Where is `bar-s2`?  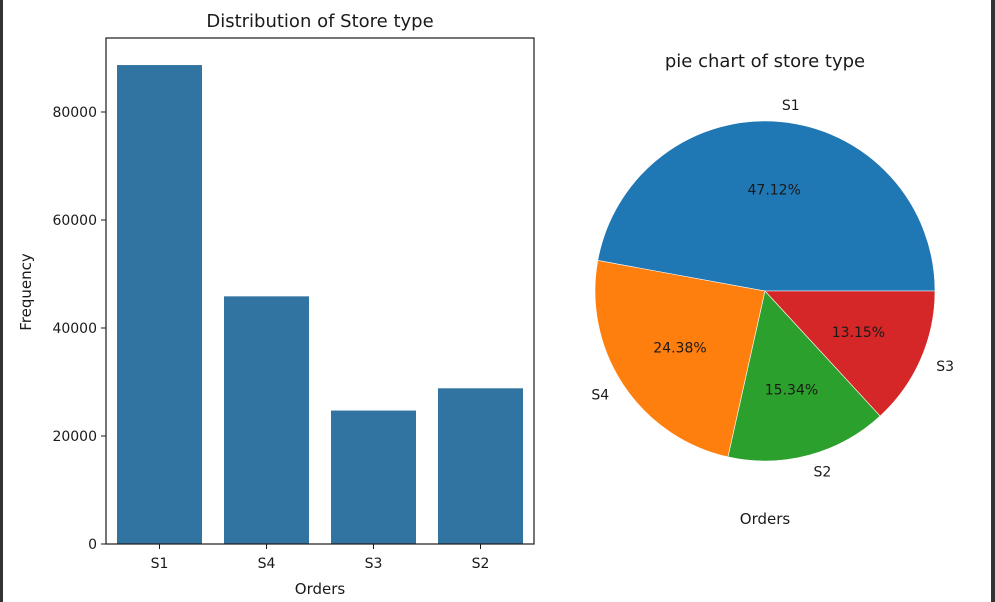
bar-s2 is located at coordinates (480, 466).